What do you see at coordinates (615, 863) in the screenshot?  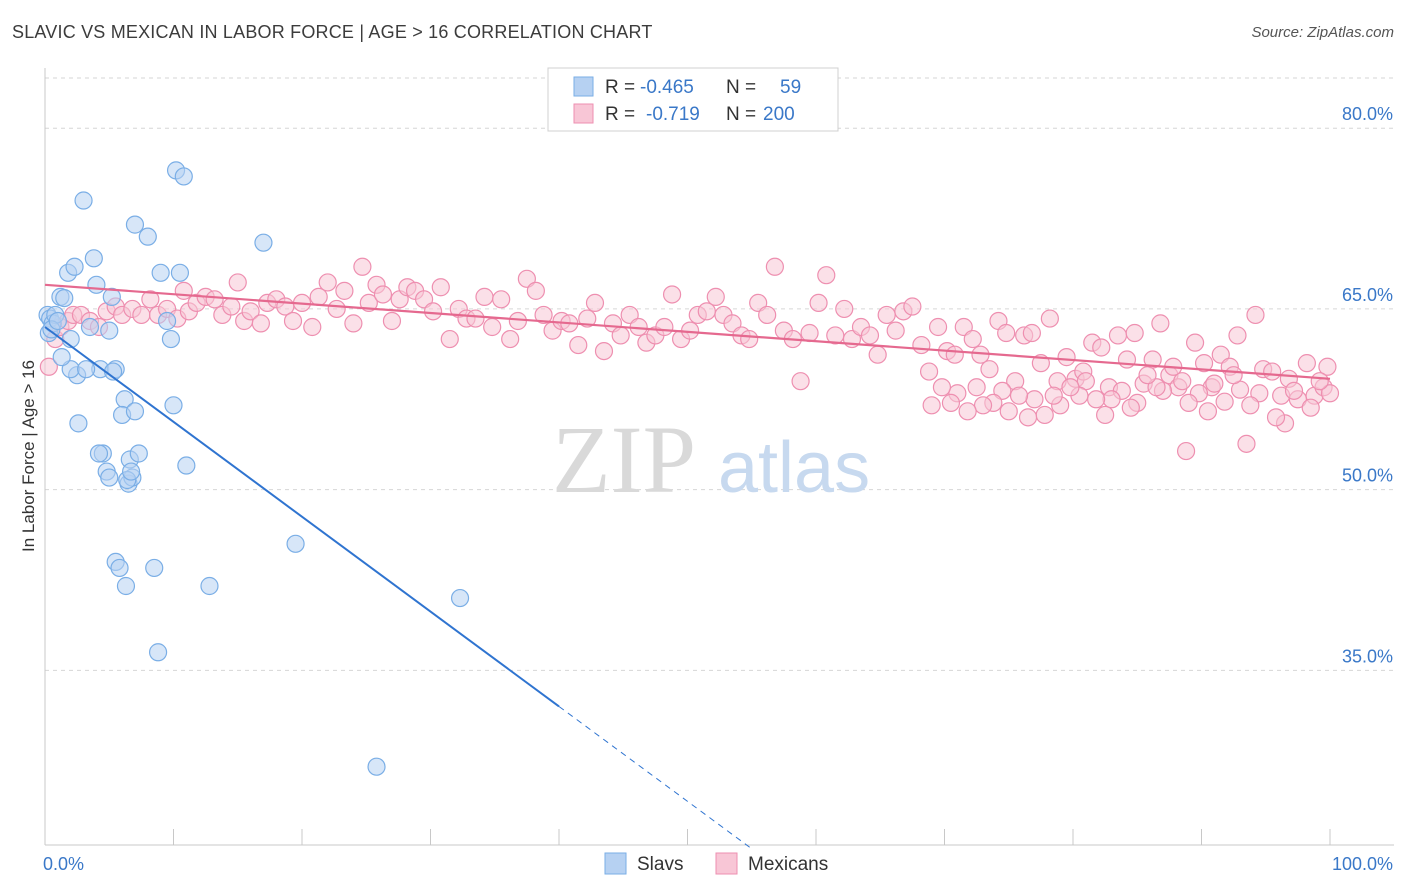 I see `legend-slavs-swatch` at bounding box center [615, 863].